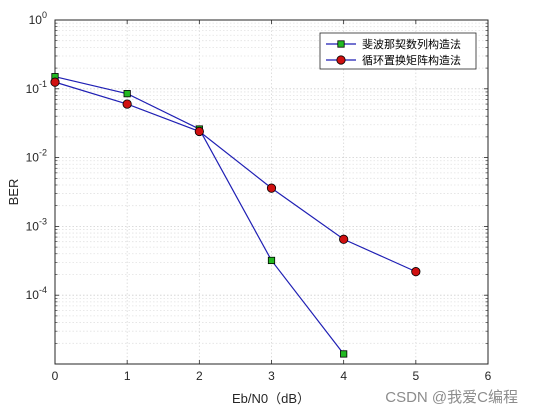 The width and height of the screenshot is (538, 415). What do you see at coordinates (343, 376) in the screenshot?
I see `x-tick-label: 4` at bounding box center [343, 376].